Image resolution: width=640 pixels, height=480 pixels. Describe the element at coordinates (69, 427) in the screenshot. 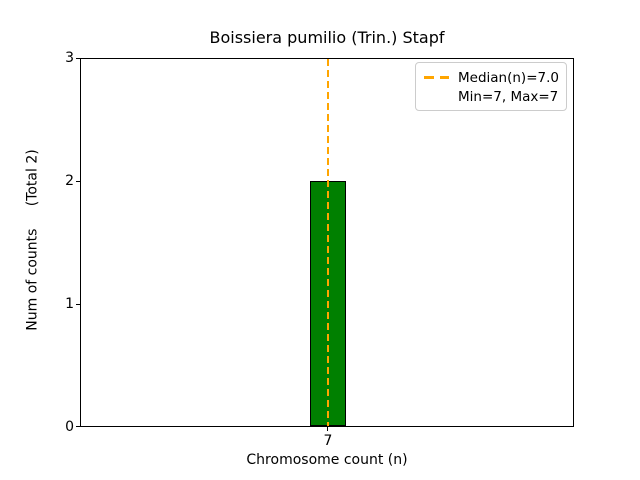

I see `y-tick-label-0: 0` at that location.